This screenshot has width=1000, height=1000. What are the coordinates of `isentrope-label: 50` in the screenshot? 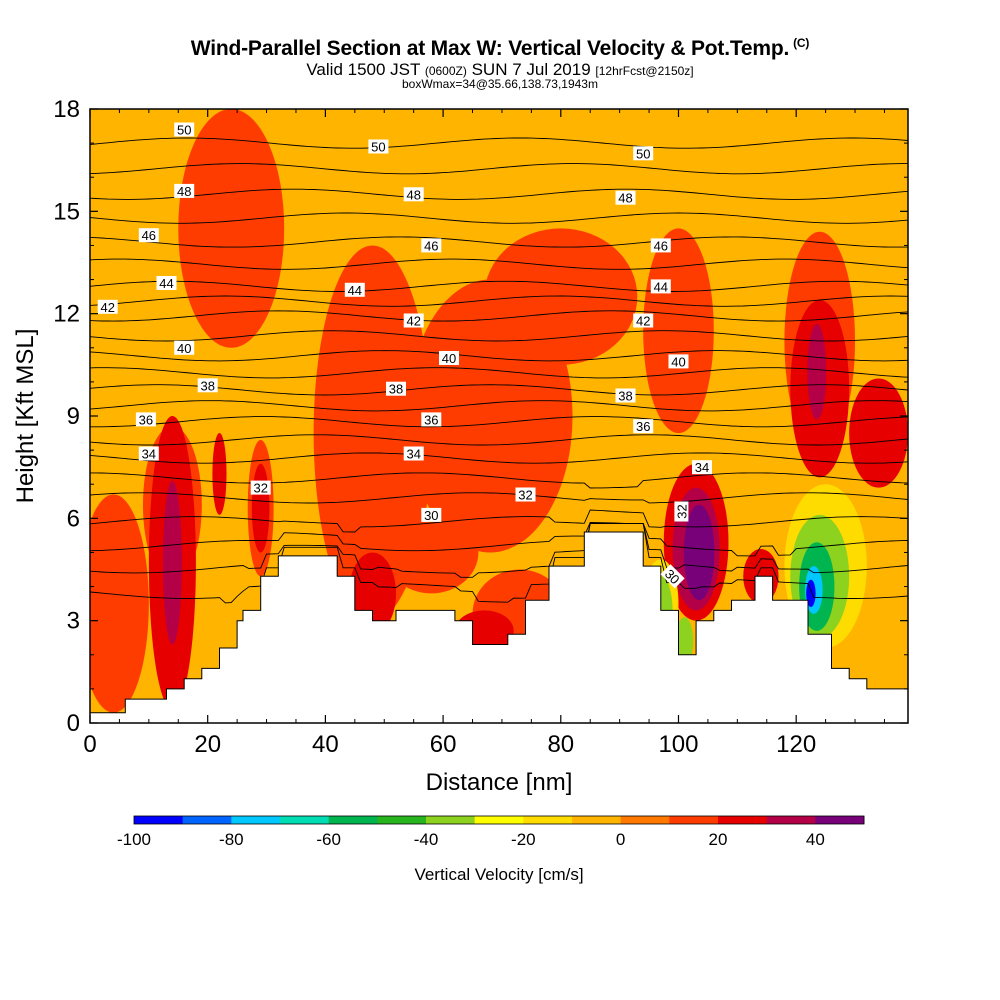 It's located at (643, 153).